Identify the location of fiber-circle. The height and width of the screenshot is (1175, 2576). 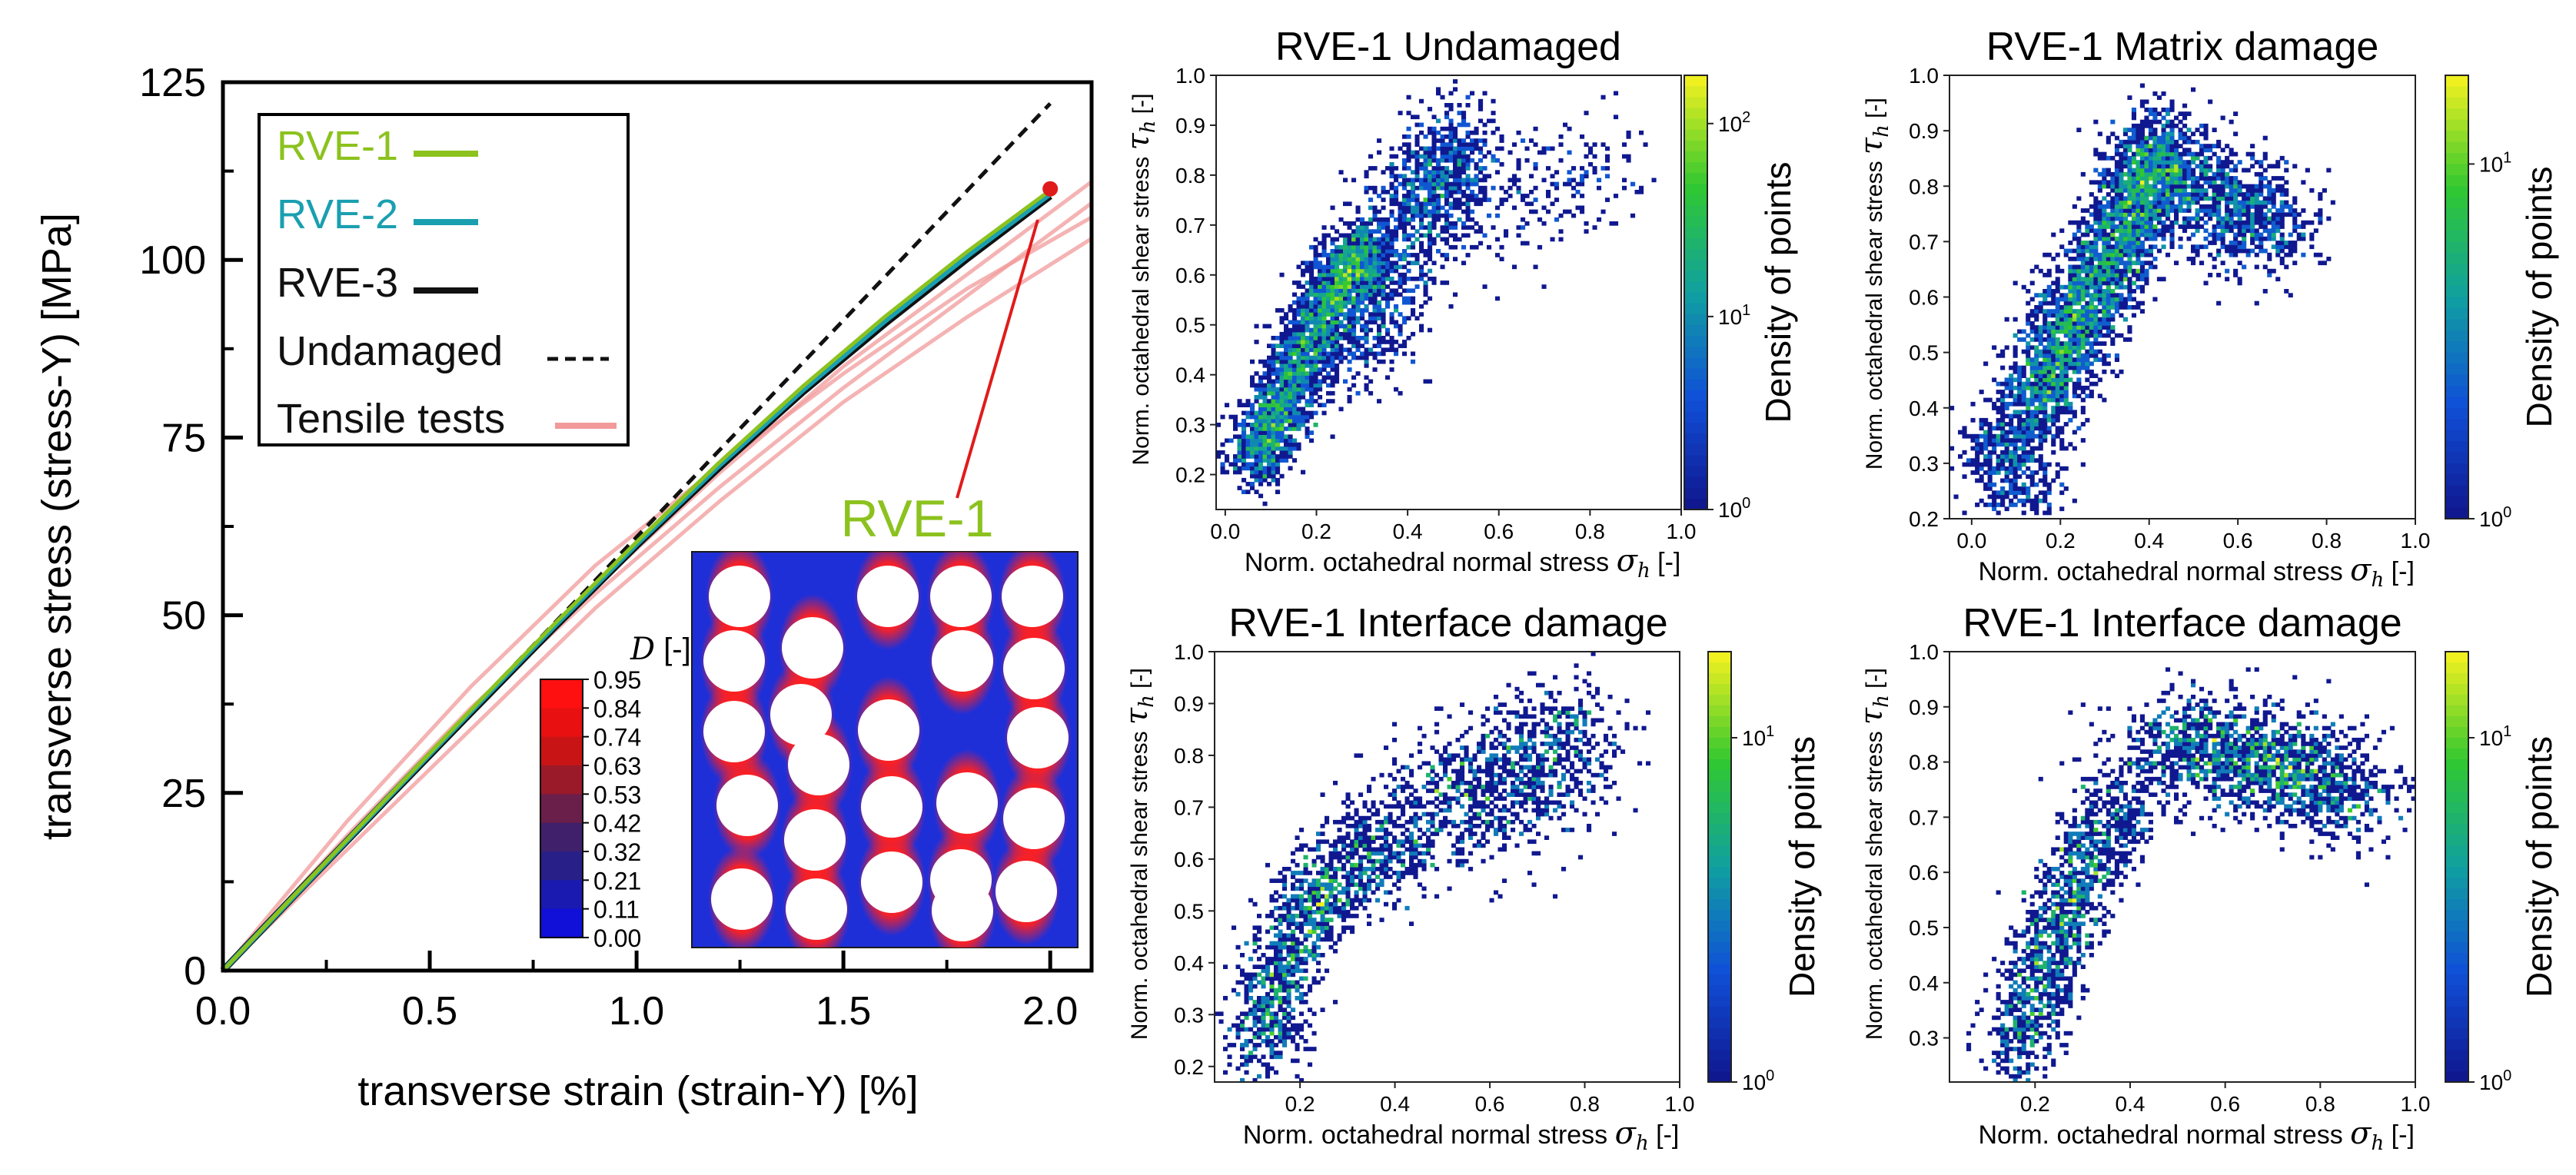
(1034, 668).